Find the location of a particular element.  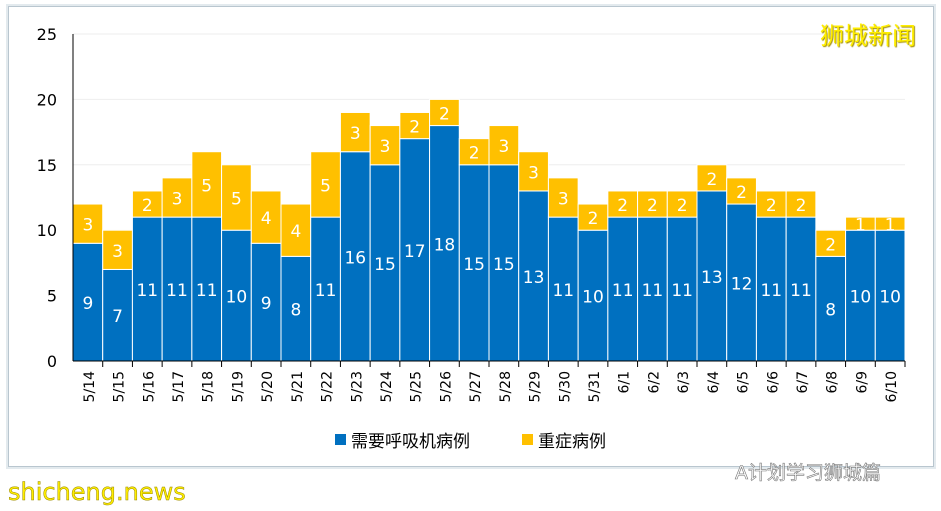

x-tick-label: 5/24 is located at coordinates (387, 387).